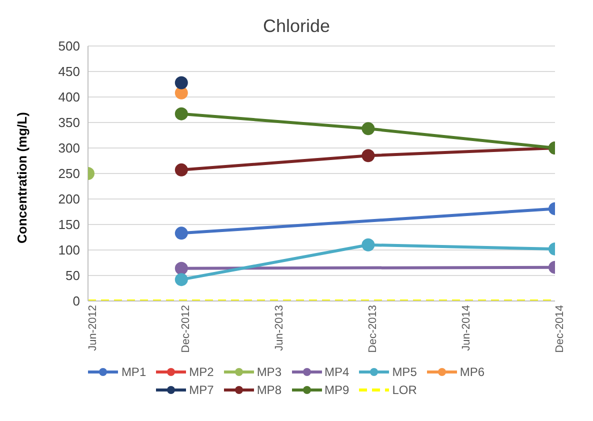 This screenshot has height=421, width=593. Describe the element at coordinates (69, 122) in the screenshot. I see `y-tick-label: 350` at that location.